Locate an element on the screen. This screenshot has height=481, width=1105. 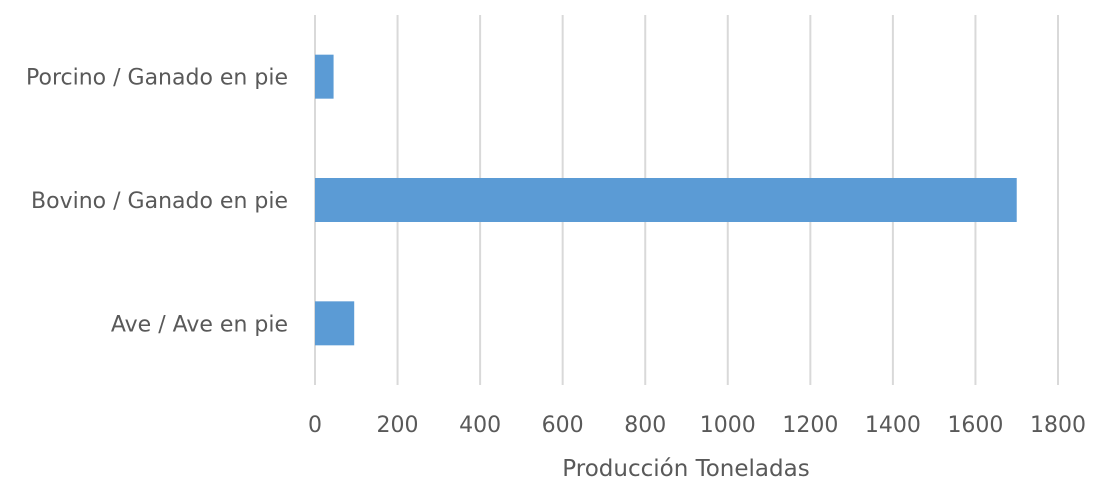
x-tick-label: 0 is located at coordinates (315, 425).